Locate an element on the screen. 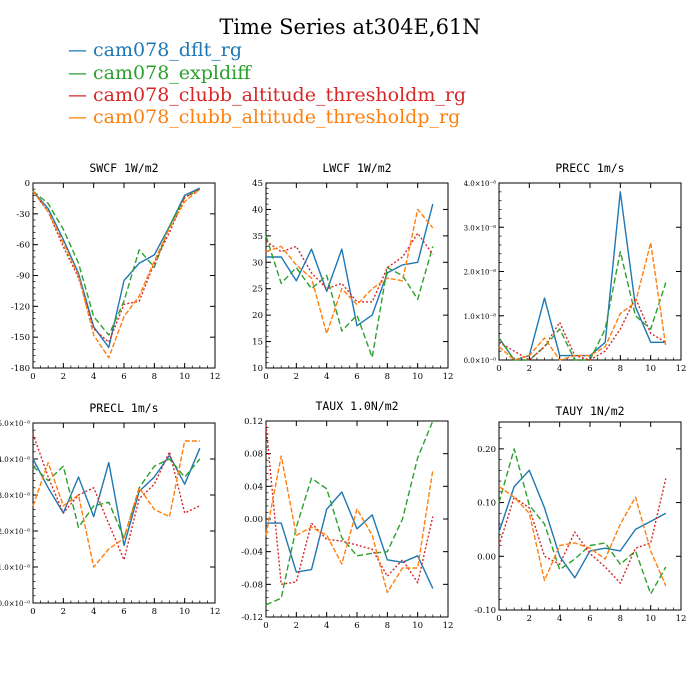 This screenshot has width=700, height=700. lwcf-ytick-label: 15 is located at coordinates (257, 343).